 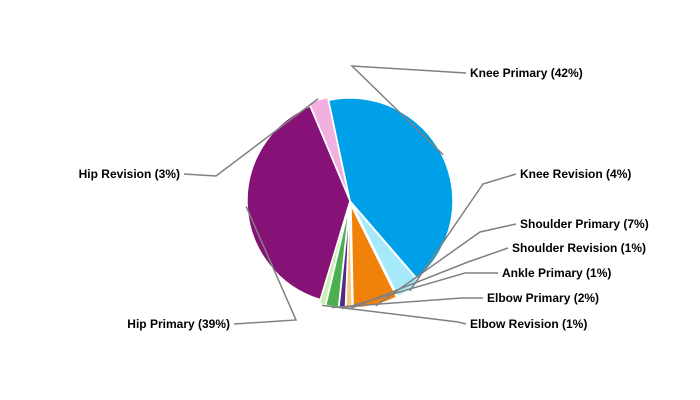 I want to click on slice-label-knee-revision: Knee Revision (4%), so click(x=575, y=174).